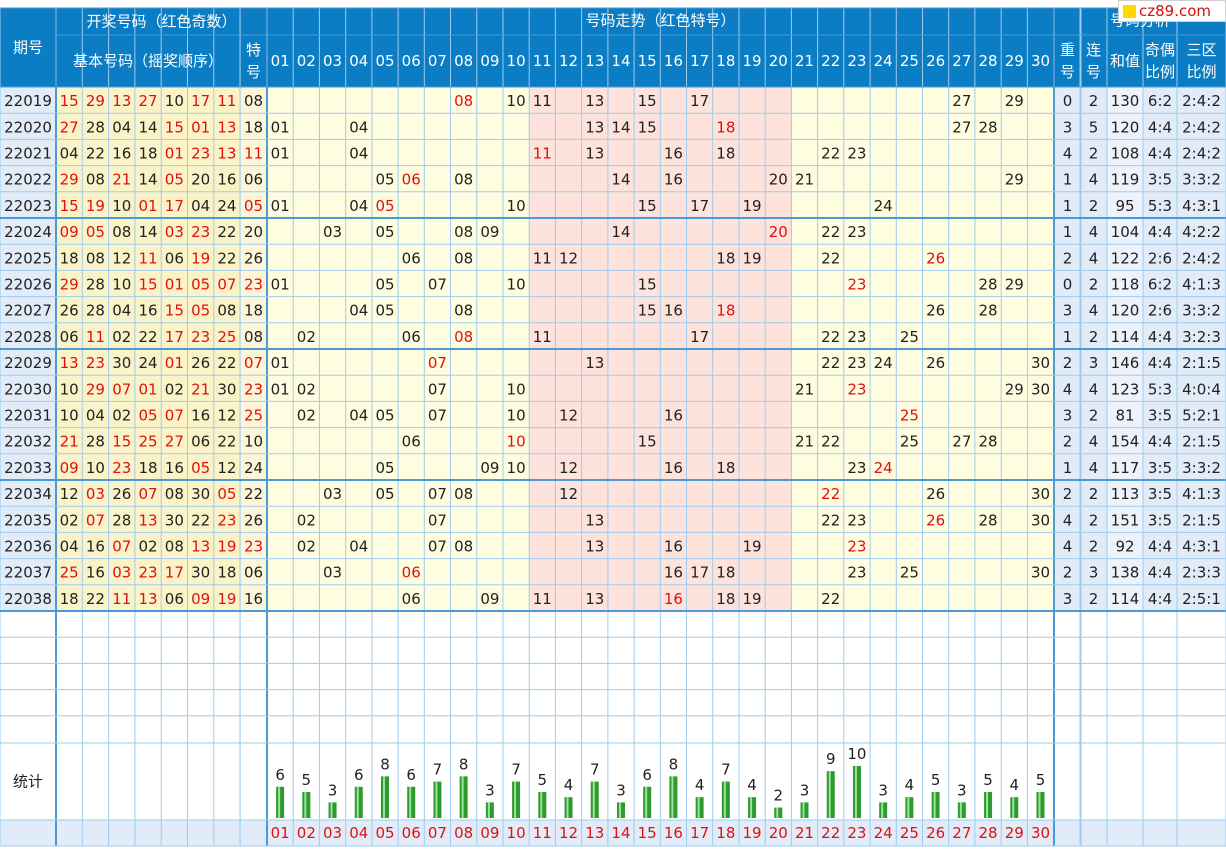 The width and height of the screenshot is (1226, 850). Describe the element at coordinates (200, 337) in the screenshot. I see `basic-number-22028-6: 23` at that location.